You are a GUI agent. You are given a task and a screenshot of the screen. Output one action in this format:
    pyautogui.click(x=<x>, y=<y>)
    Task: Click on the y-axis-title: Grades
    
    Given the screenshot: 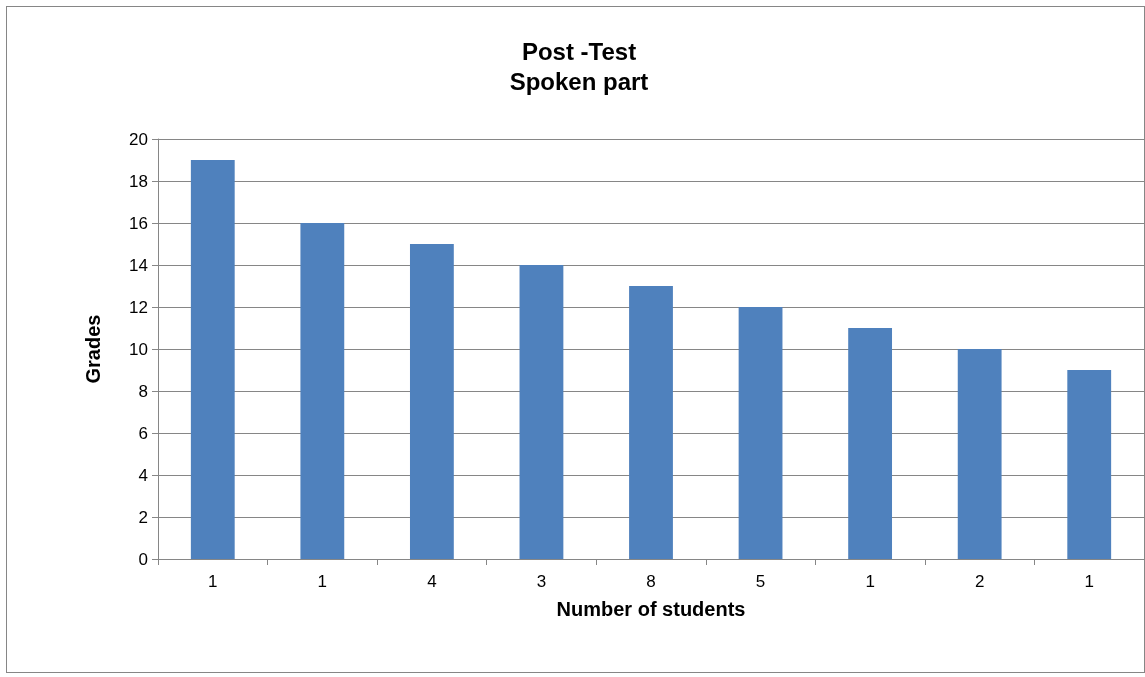 What is the action you would take?
    pyautogui.click(x=93, y=349)
    